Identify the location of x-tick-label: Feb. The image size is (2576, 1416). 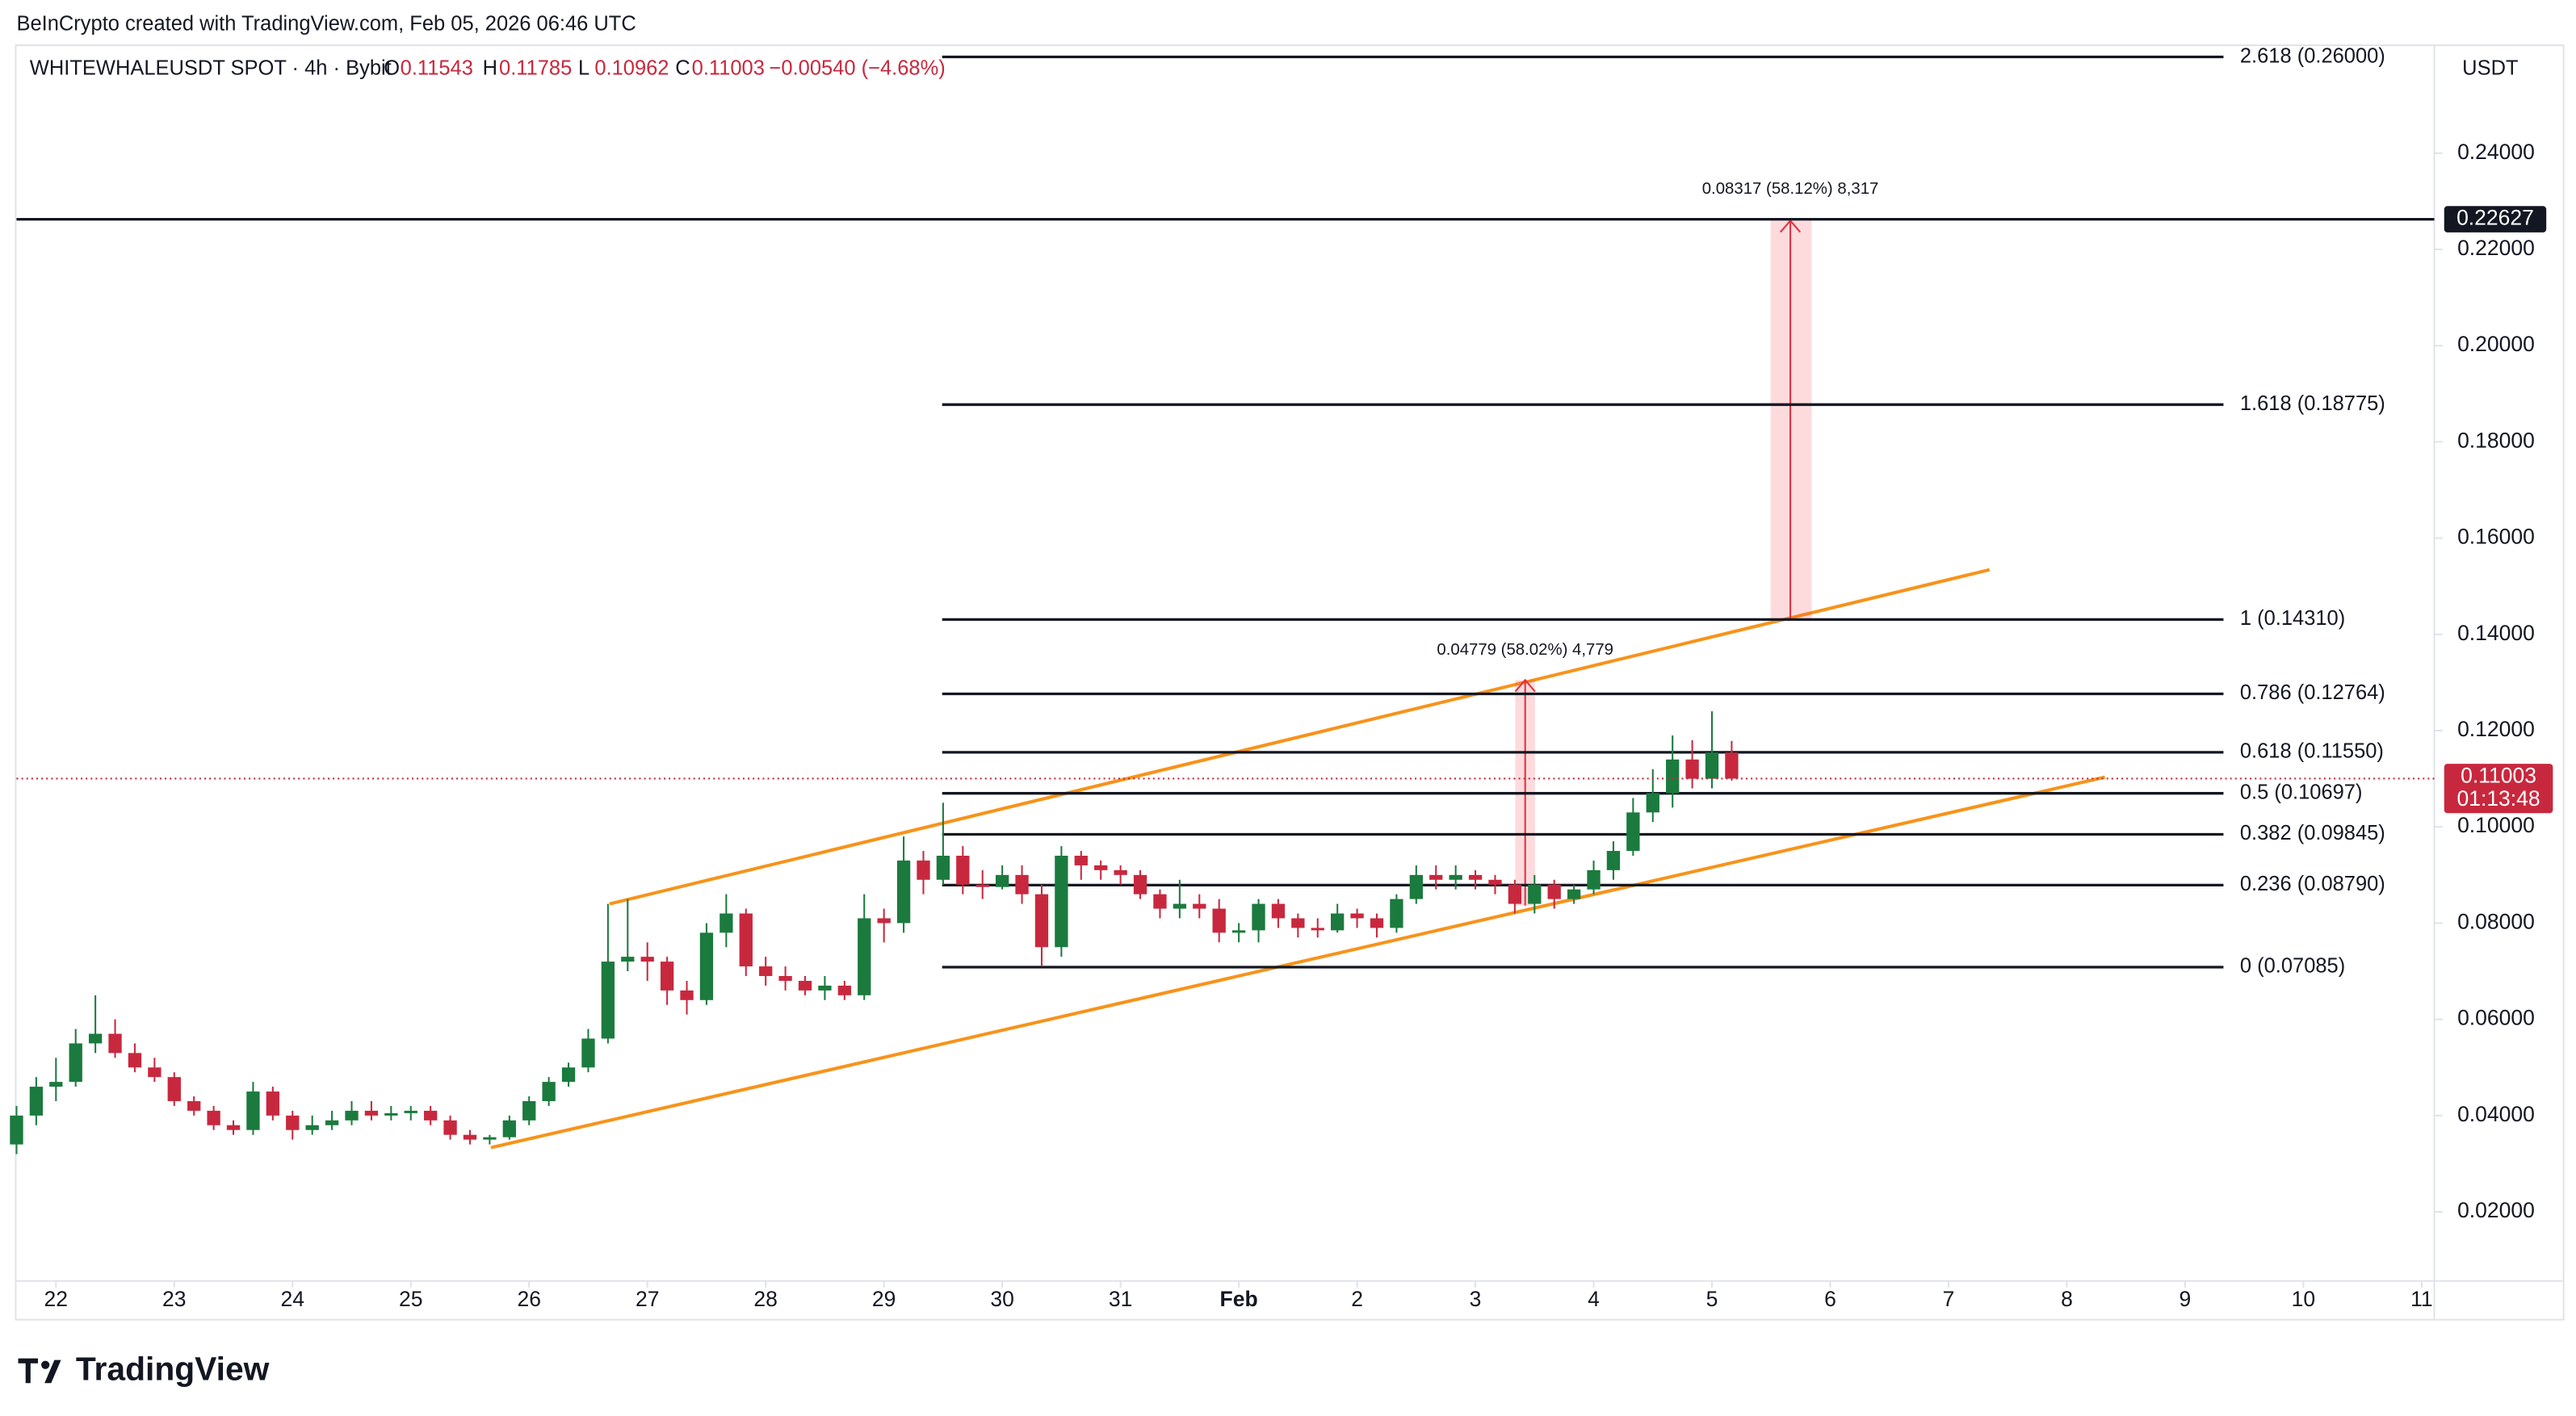
(1239, 1299).